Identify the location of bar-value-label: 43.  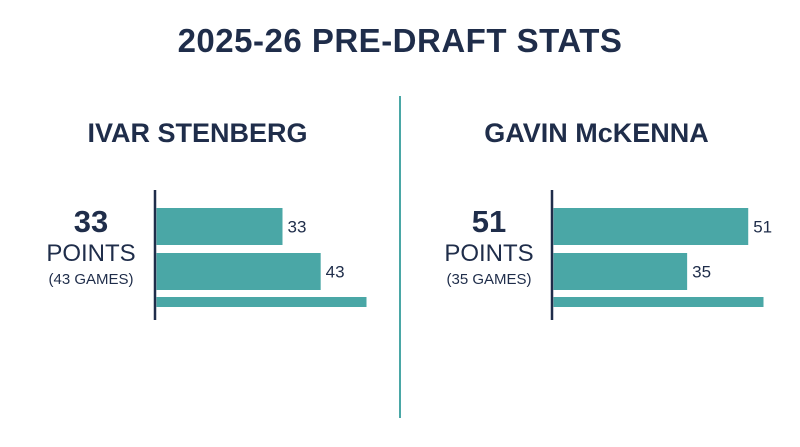
(335, 272).